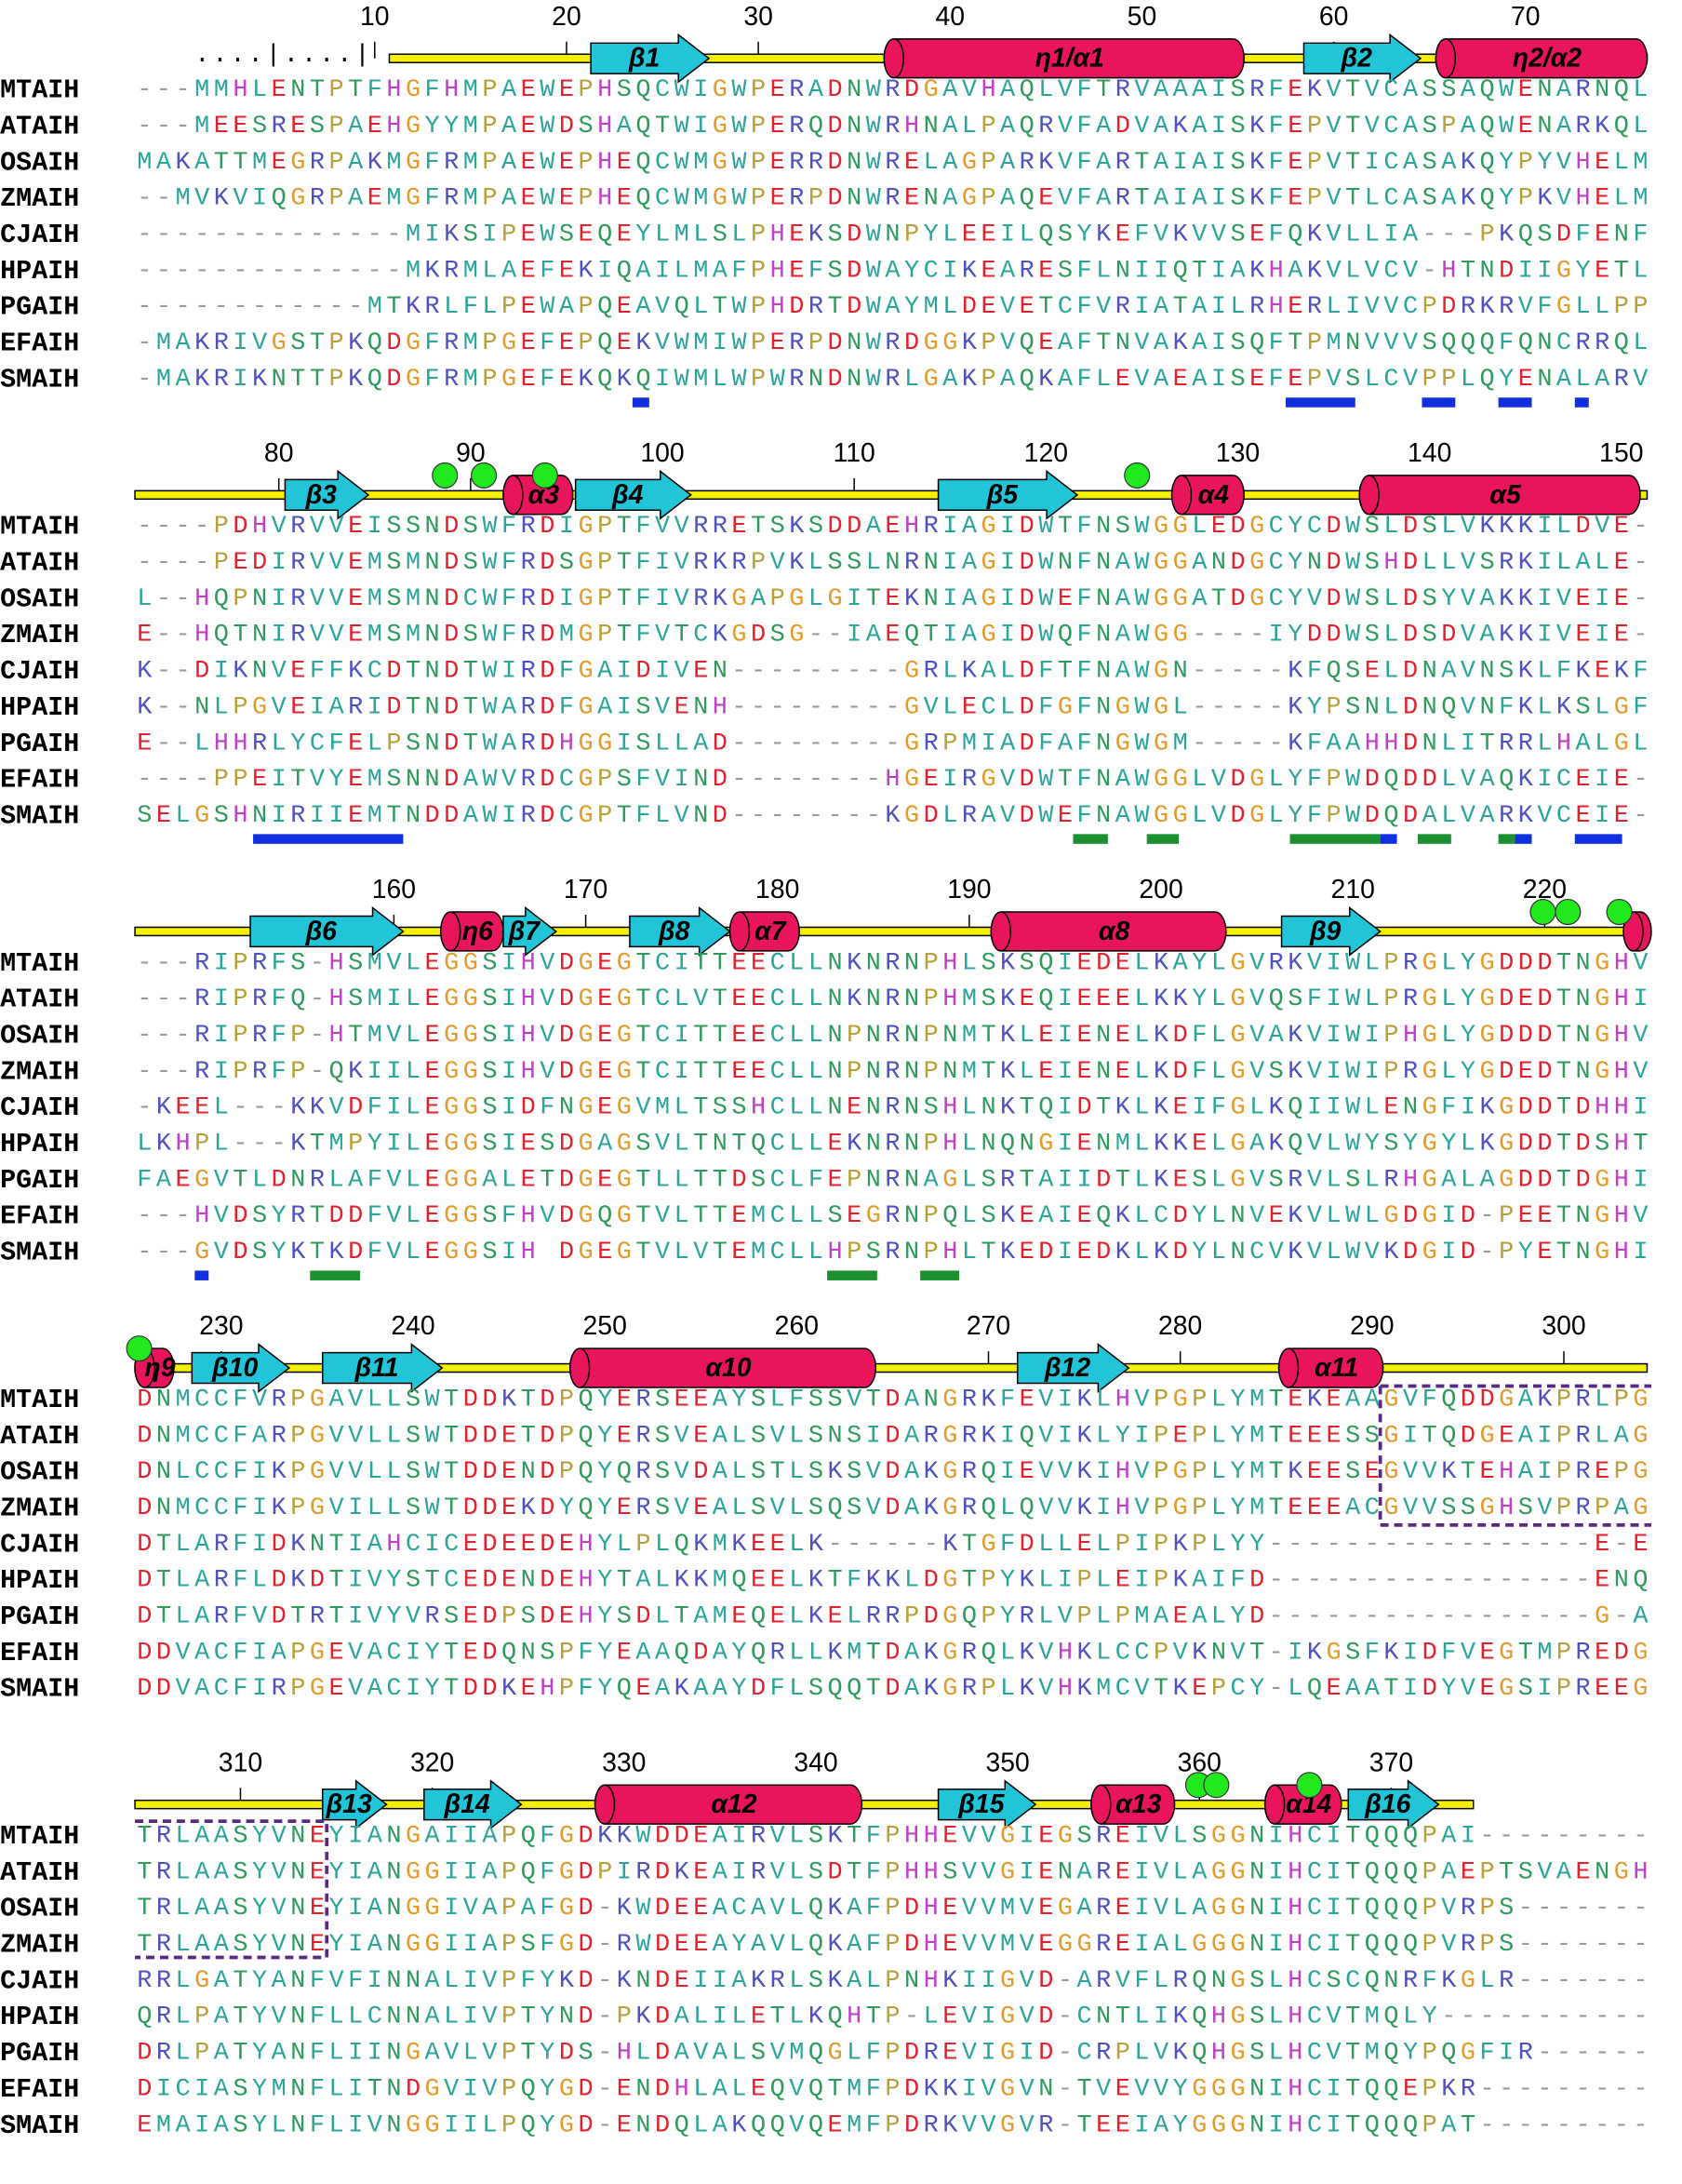 This screenshot has height=2184, width=1682. Describe the element at coordinates (376, 1368) in the screenshot. I see `structure-label: β11` at that location.